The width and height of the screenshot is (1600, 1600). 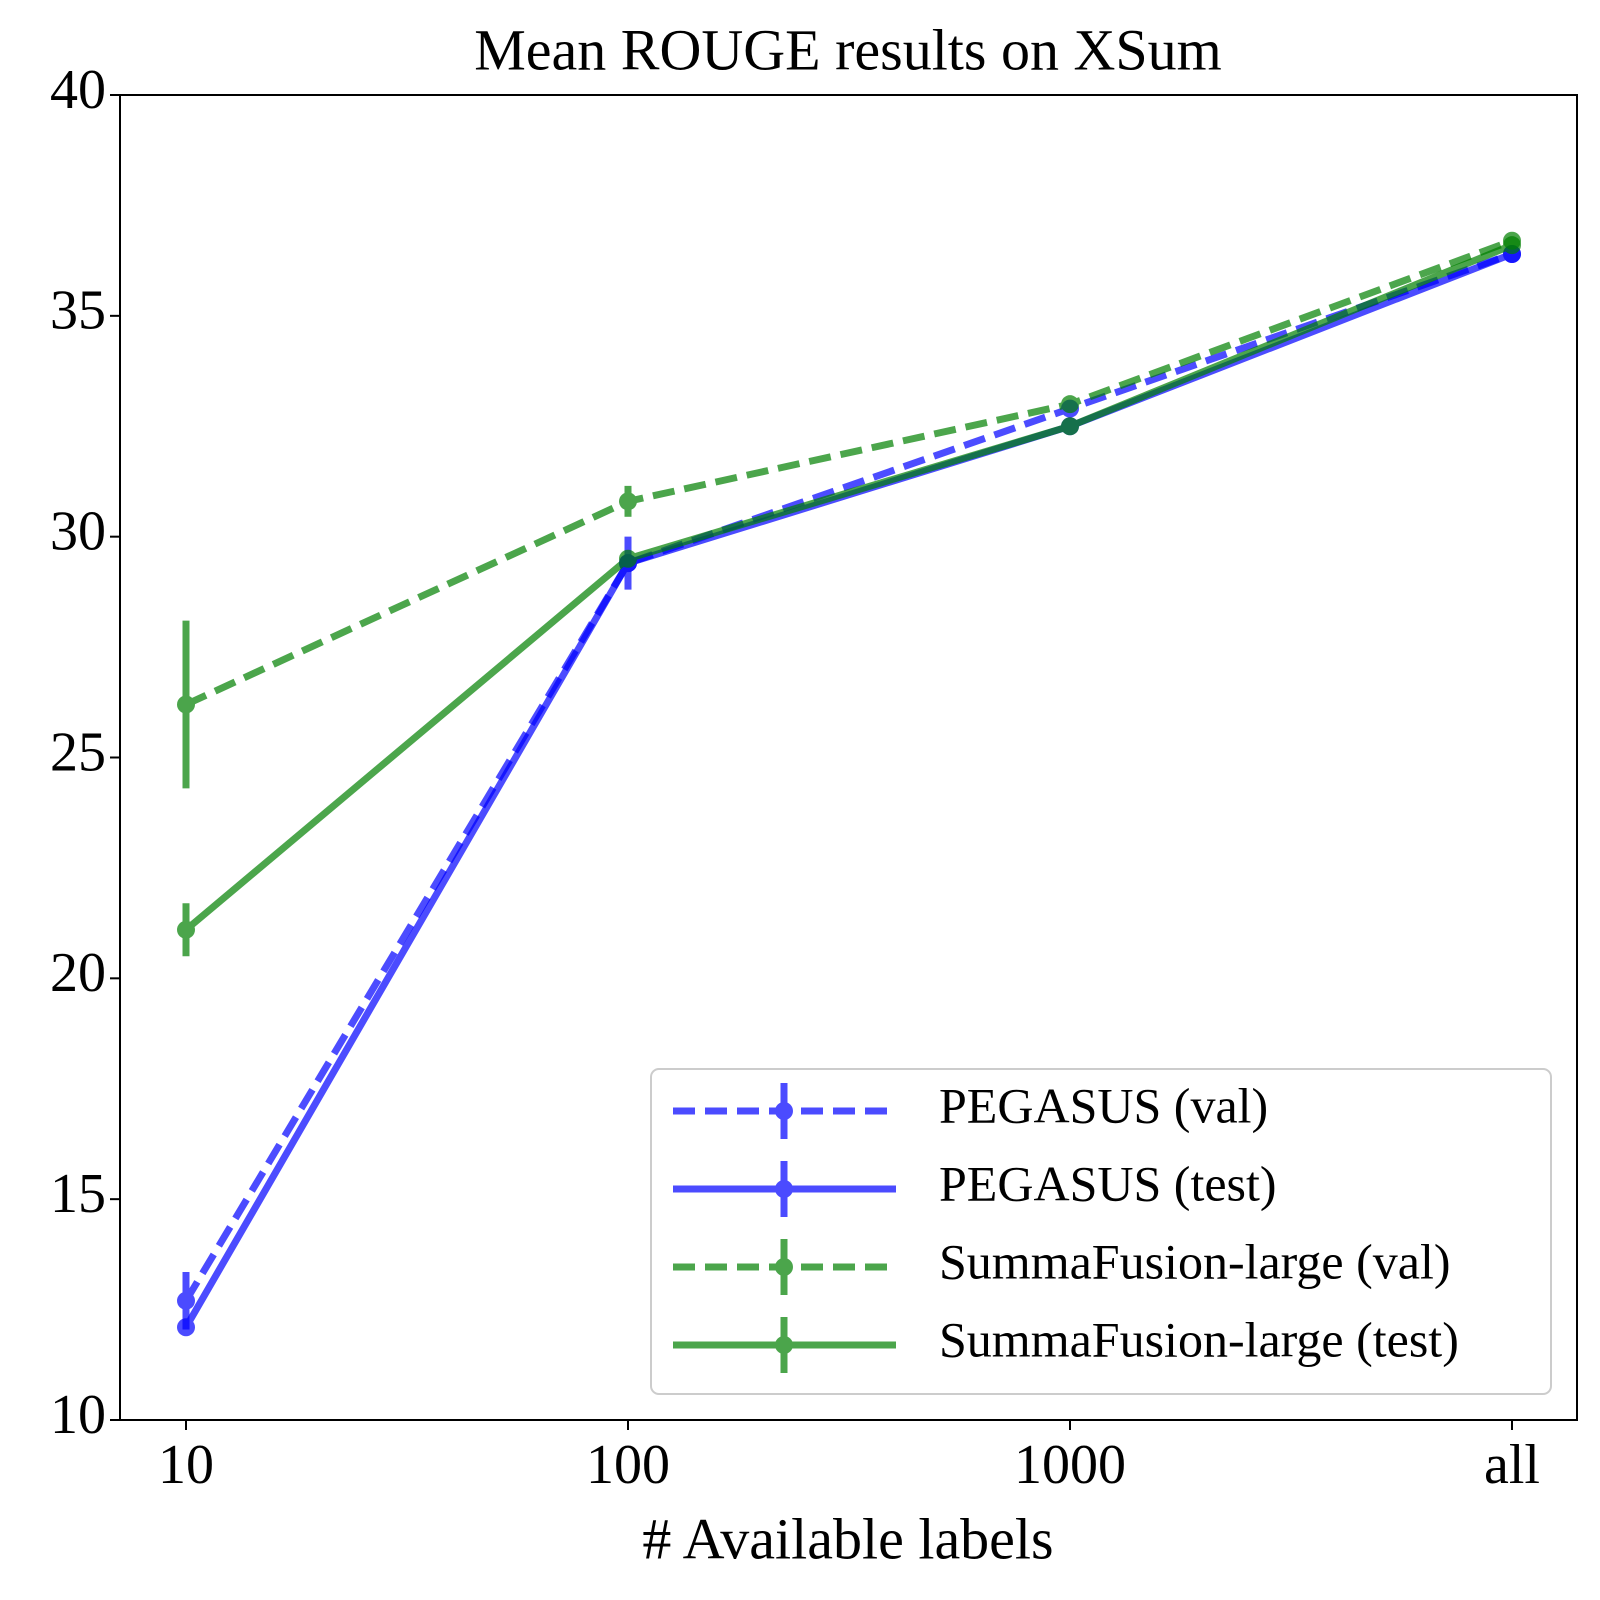 I want to click on x-tick-label: all, so click(x=1512, y=1465).